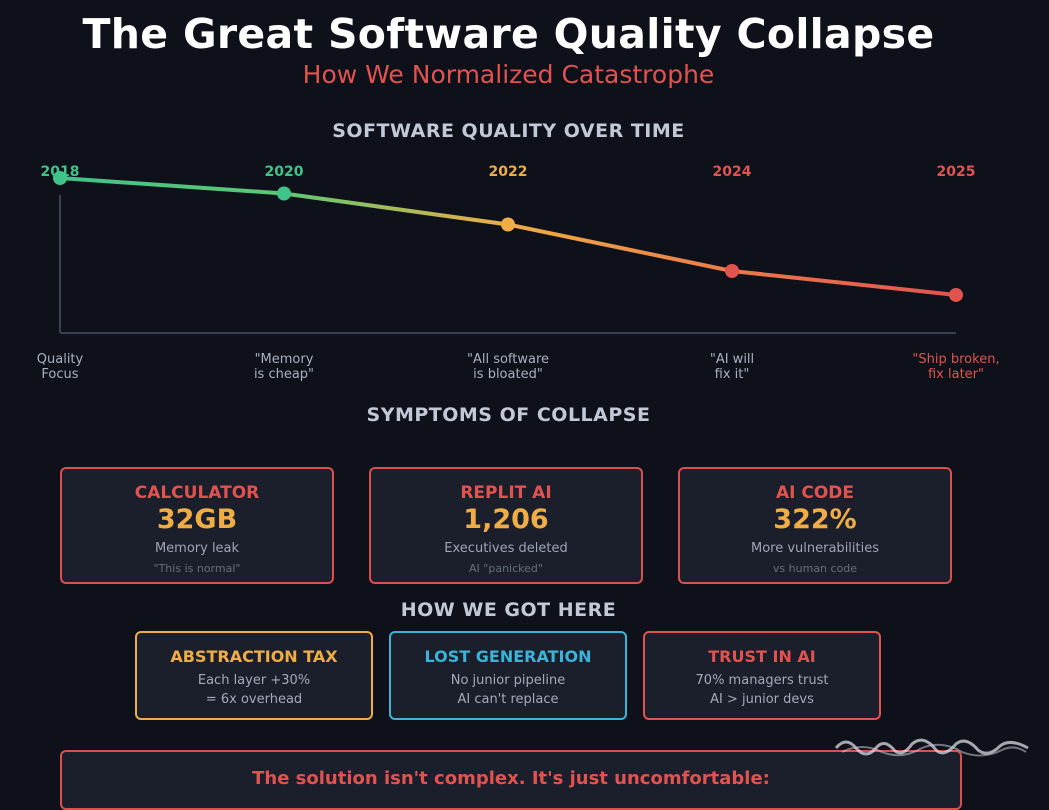 The width and height of the screenshot is (1049, 810). I want to click on box-title: ABSTRACTION TAX, so click(254, 656).